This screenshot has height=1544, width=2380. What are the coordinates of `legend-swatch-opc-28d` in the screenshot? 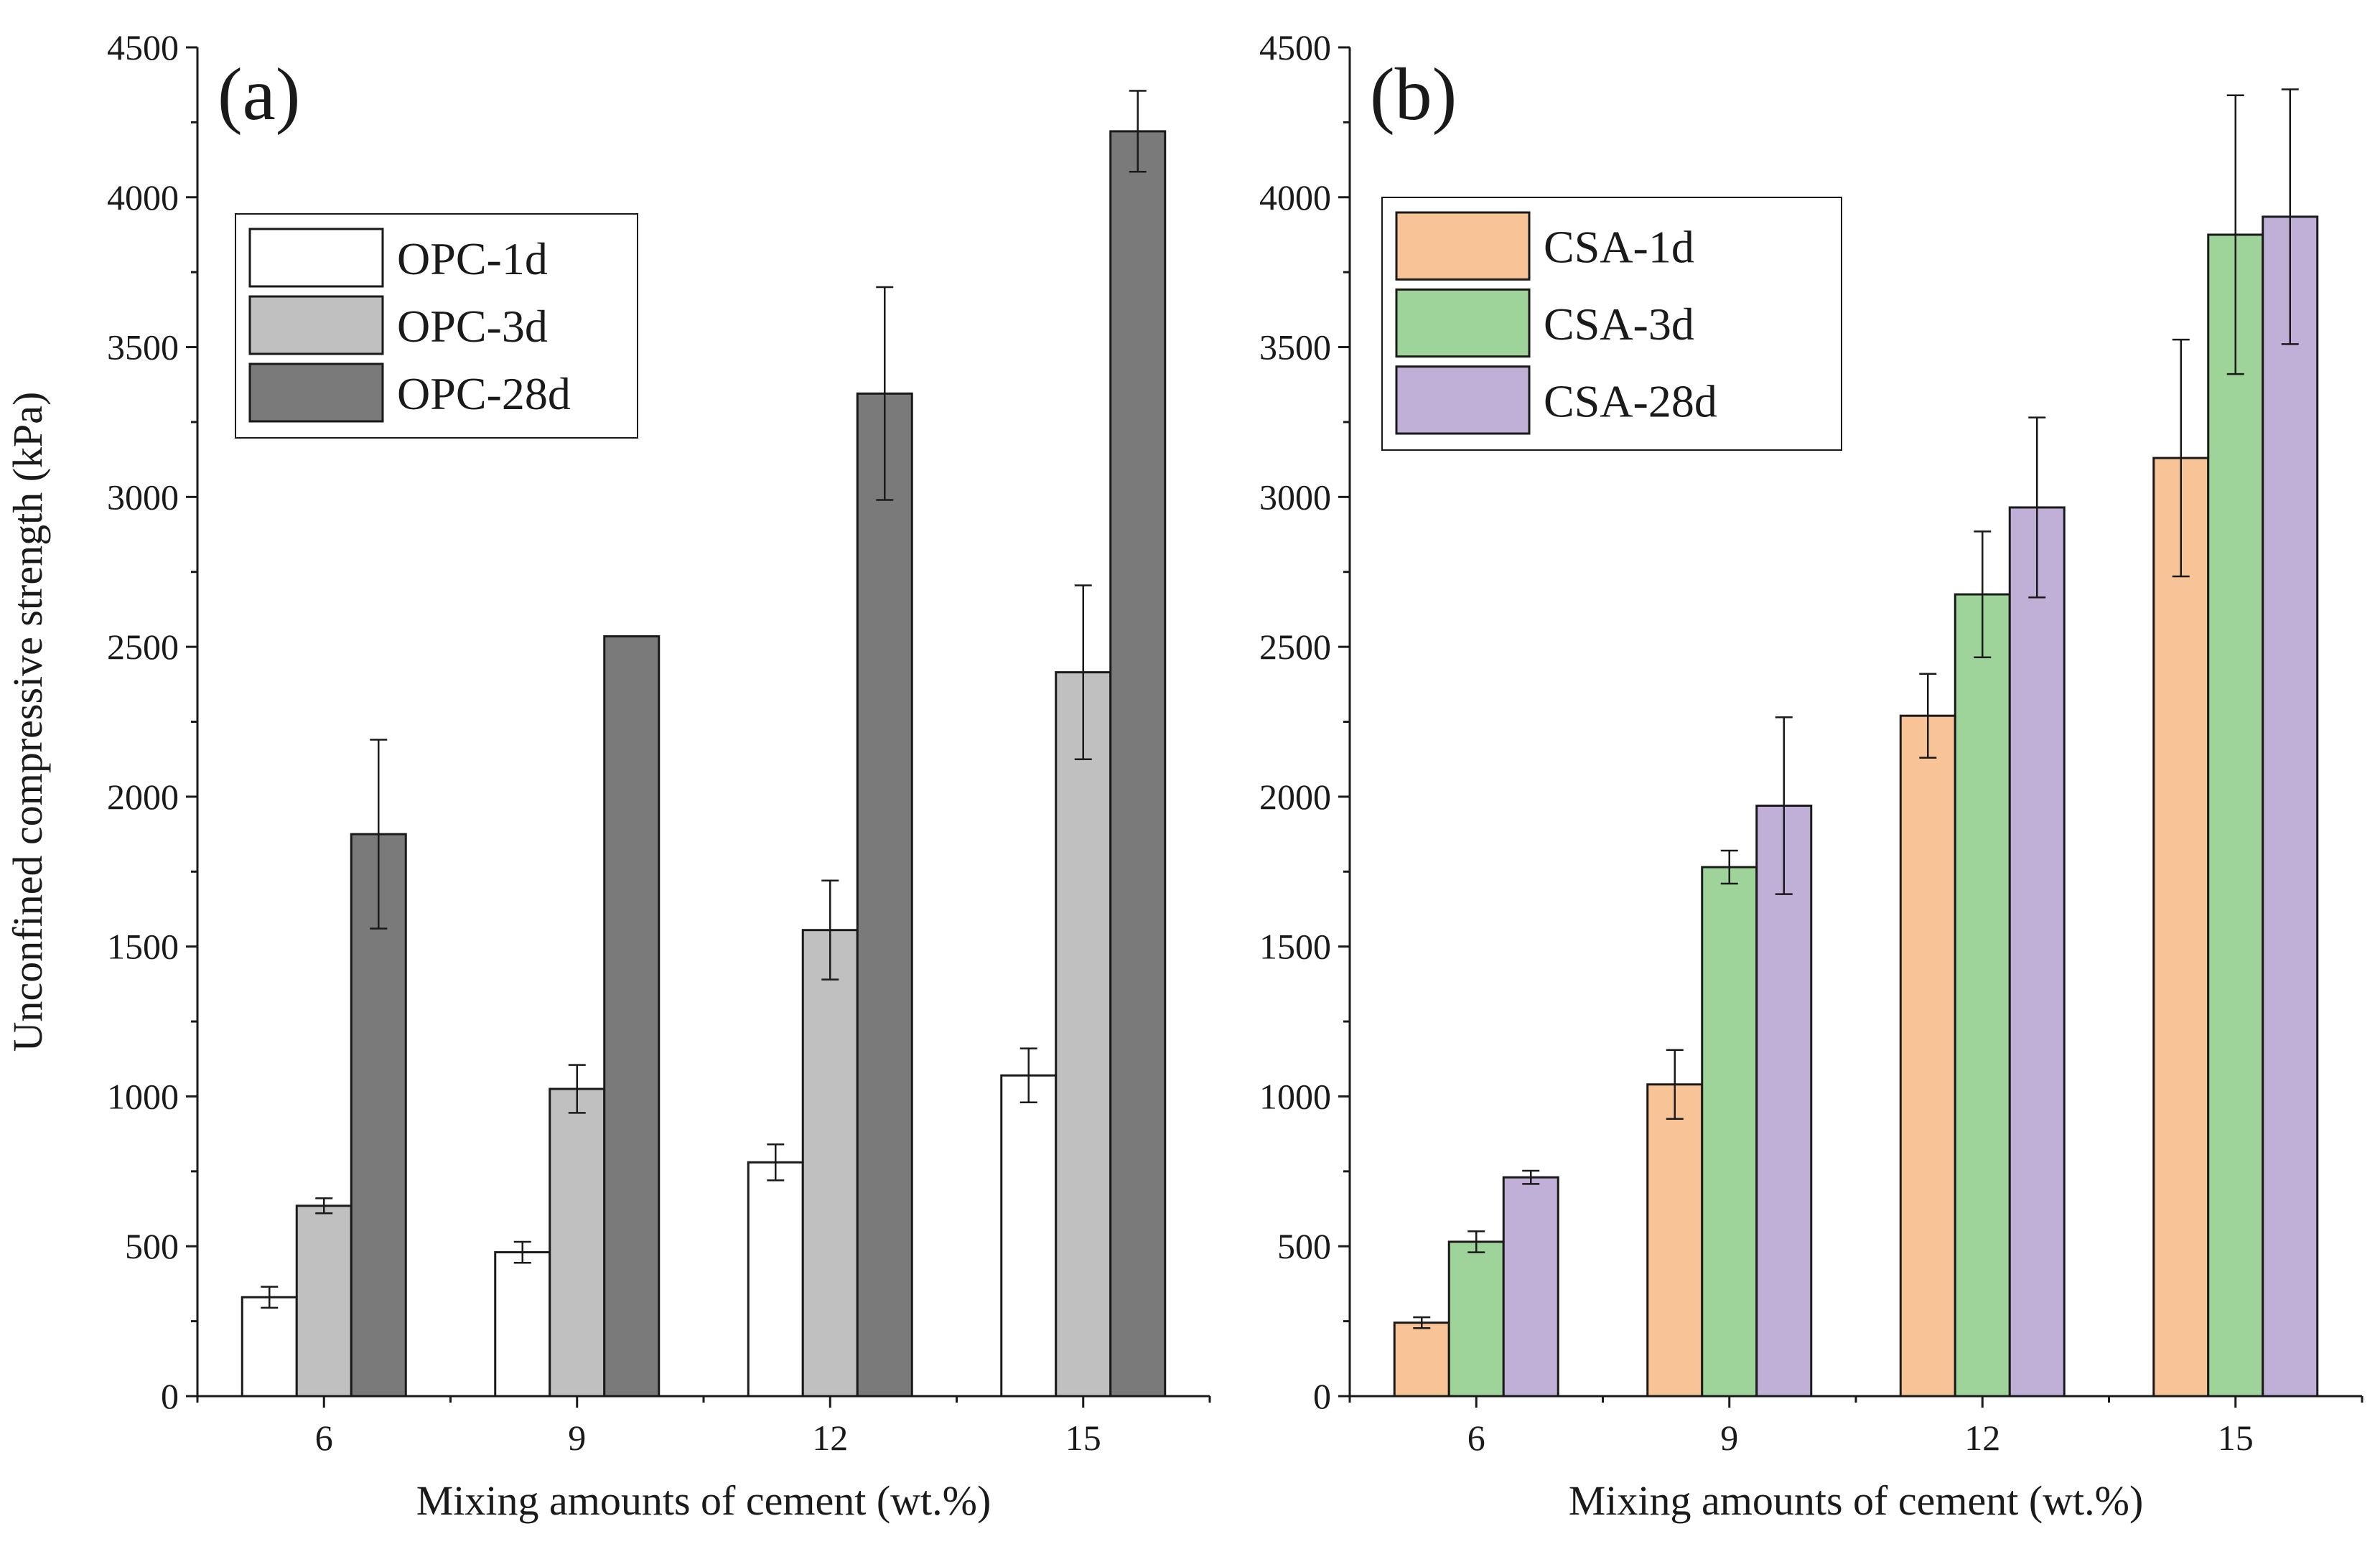 It's located at (316, 392).